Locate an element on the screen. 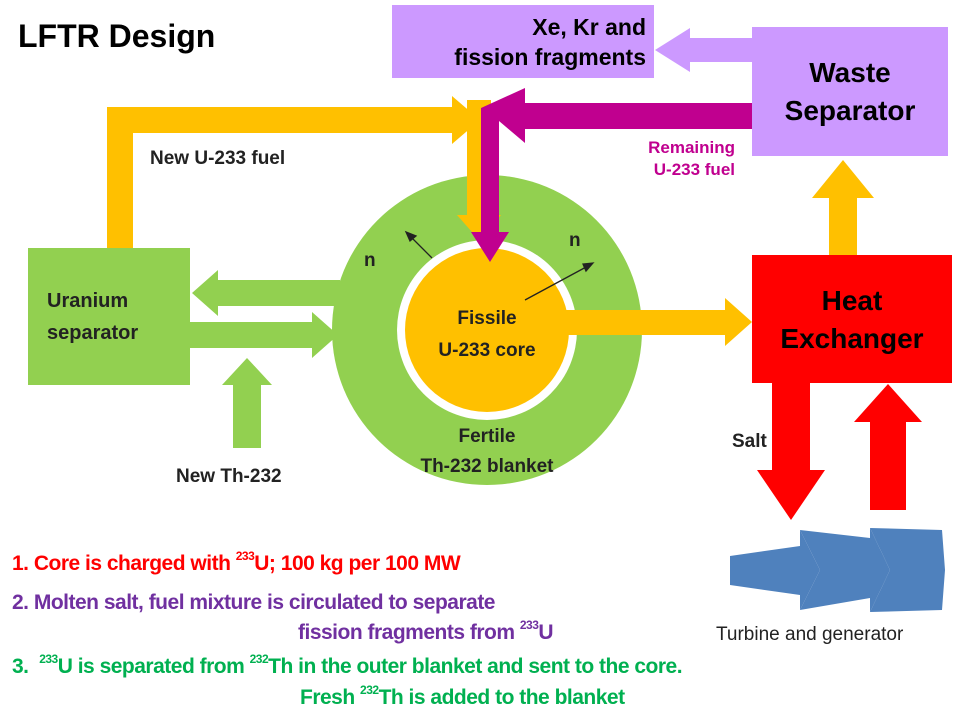 The width and height of the screenshot is (960, 720). turbine-label: Turbine and generator is located at coordinates (810, 634).